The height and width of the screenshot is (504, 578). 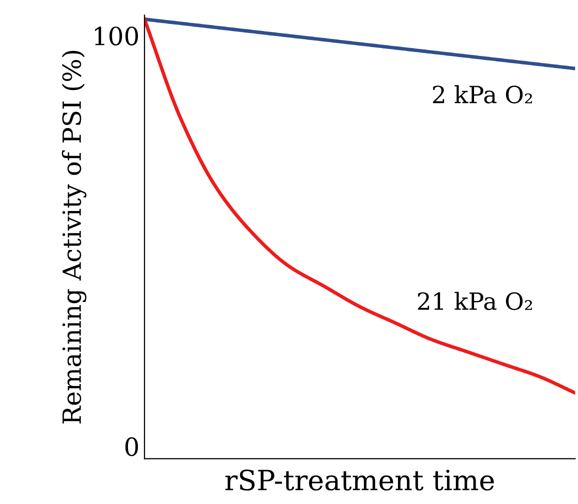 I want to click on series-label: 21 kPa O₂, so click(x=475, y=301).